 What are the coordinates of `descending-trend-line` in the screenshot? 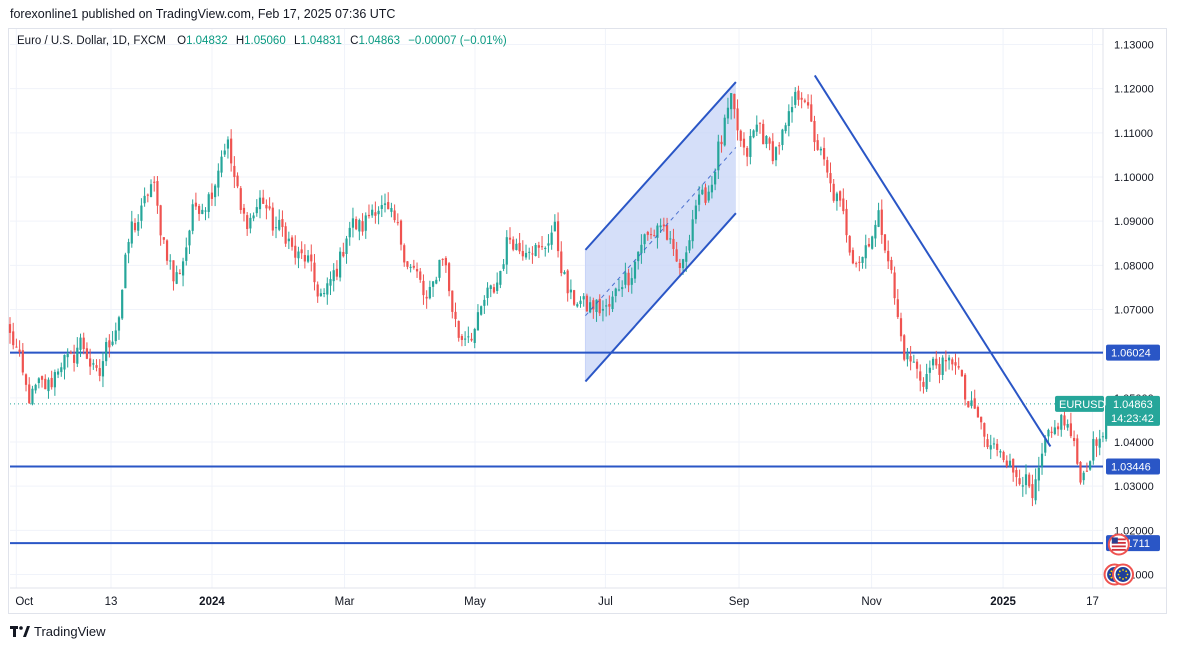 It's located at (932, 260).